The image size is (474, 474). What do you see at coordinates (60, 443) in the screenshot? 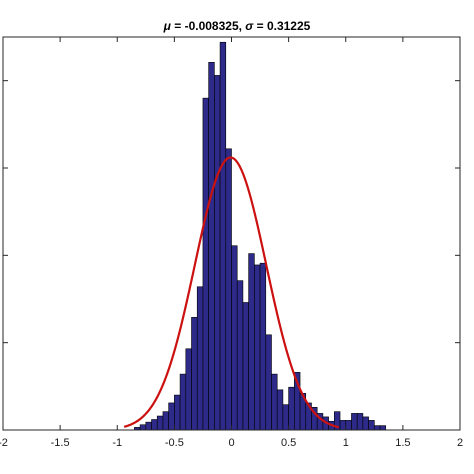
I see `x-tick-label: -1.5` at bounding box center [60, 443].